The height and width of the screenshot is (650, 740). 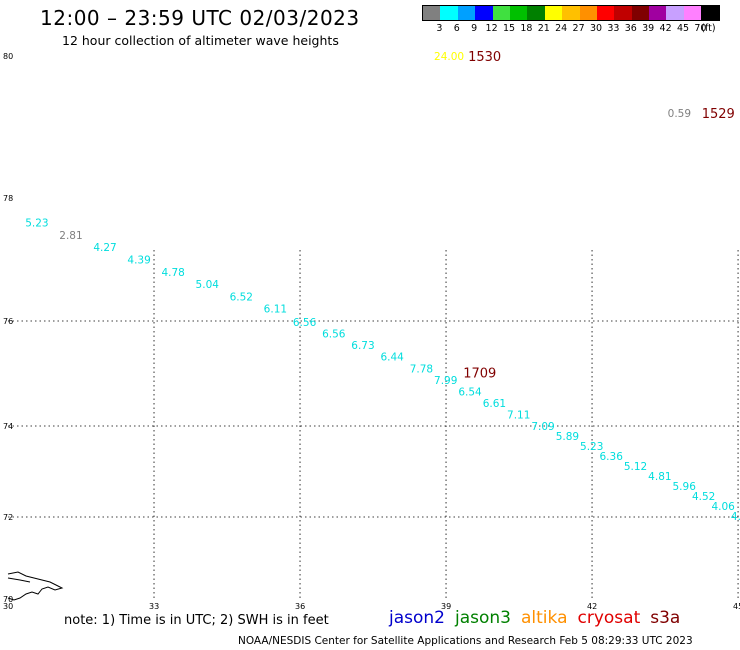 What do you see at coordinates (723, 507) in the screenshot?
I see `wave-height-label: 4.06` at bounding box center [723, 507].